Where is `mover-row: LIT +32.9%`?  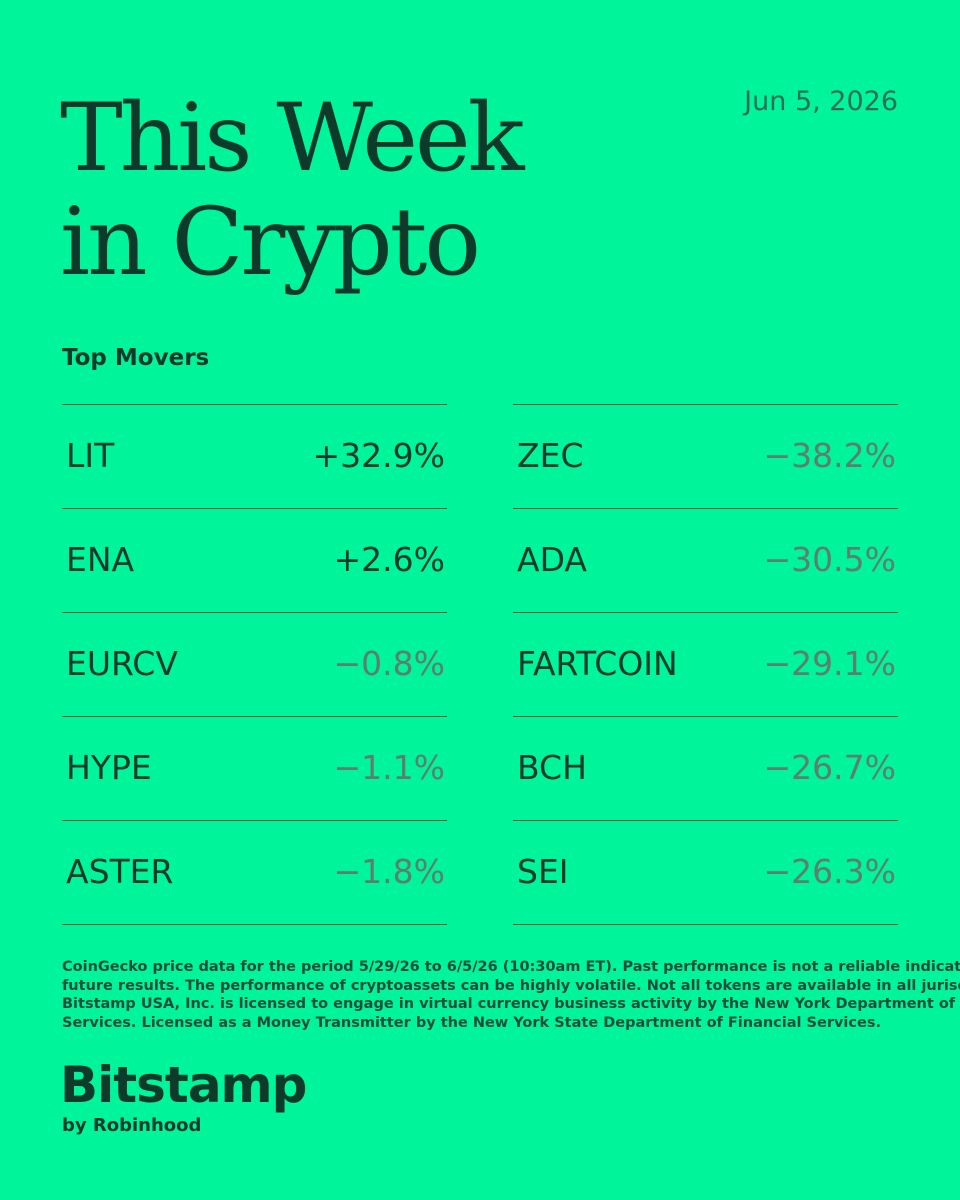
mover-row: LIT +32.9% is located at coordinates (254, 456).